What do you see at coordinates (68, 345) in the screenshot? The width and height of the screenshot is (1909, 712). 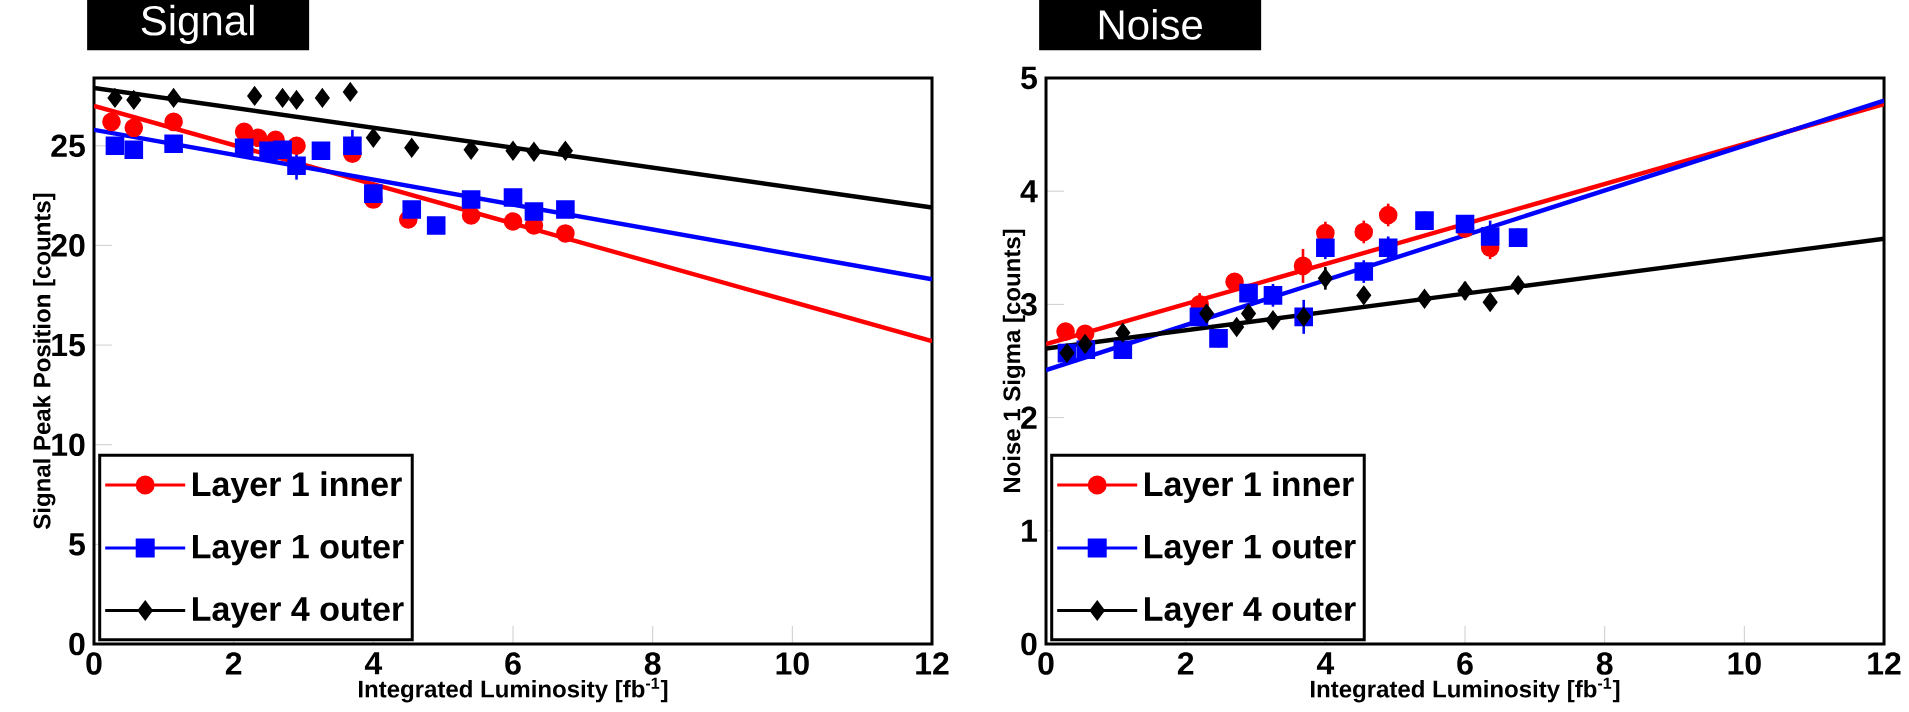 I see `y-tick-label: 15` at bounding box center [68, 345].